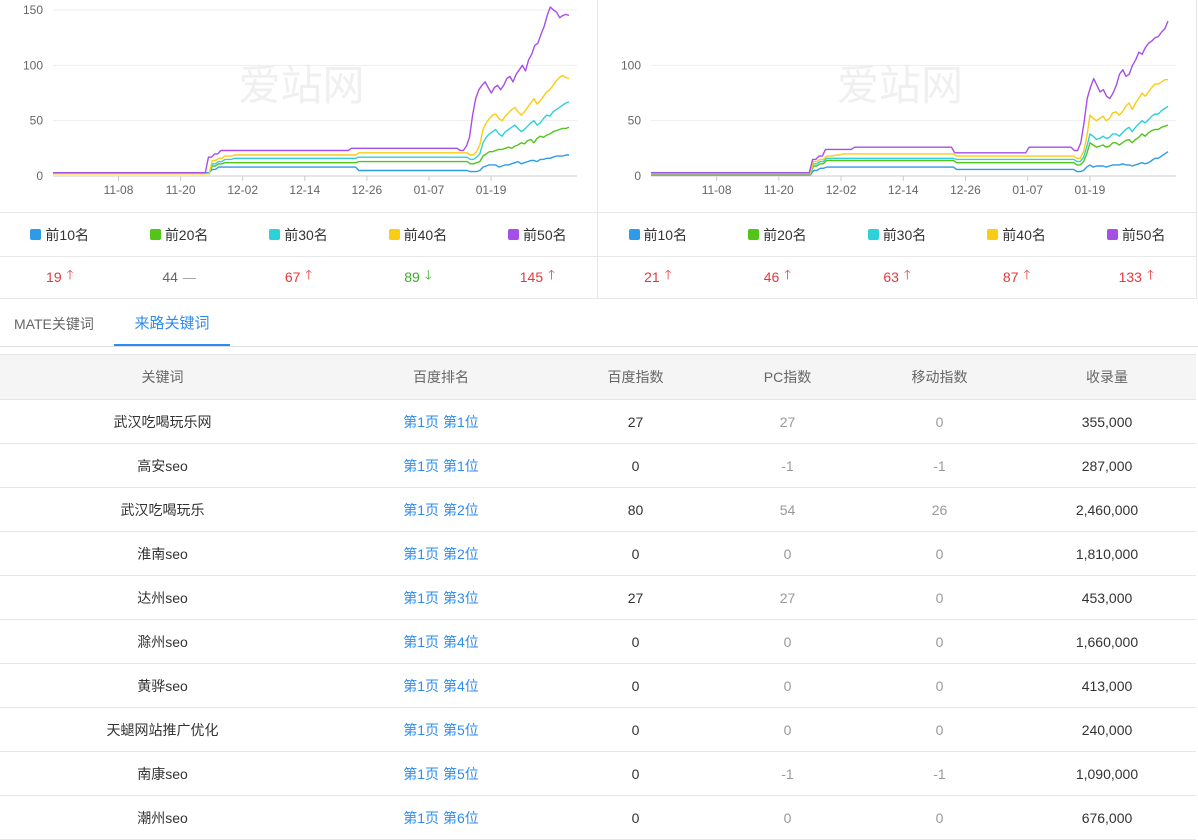 The width and height of the screenshot is (1198, 840). What do you see at coordinates (531, 277) in the screenshot?
I see `summary-value: 145` at bounding box center [531, 277].